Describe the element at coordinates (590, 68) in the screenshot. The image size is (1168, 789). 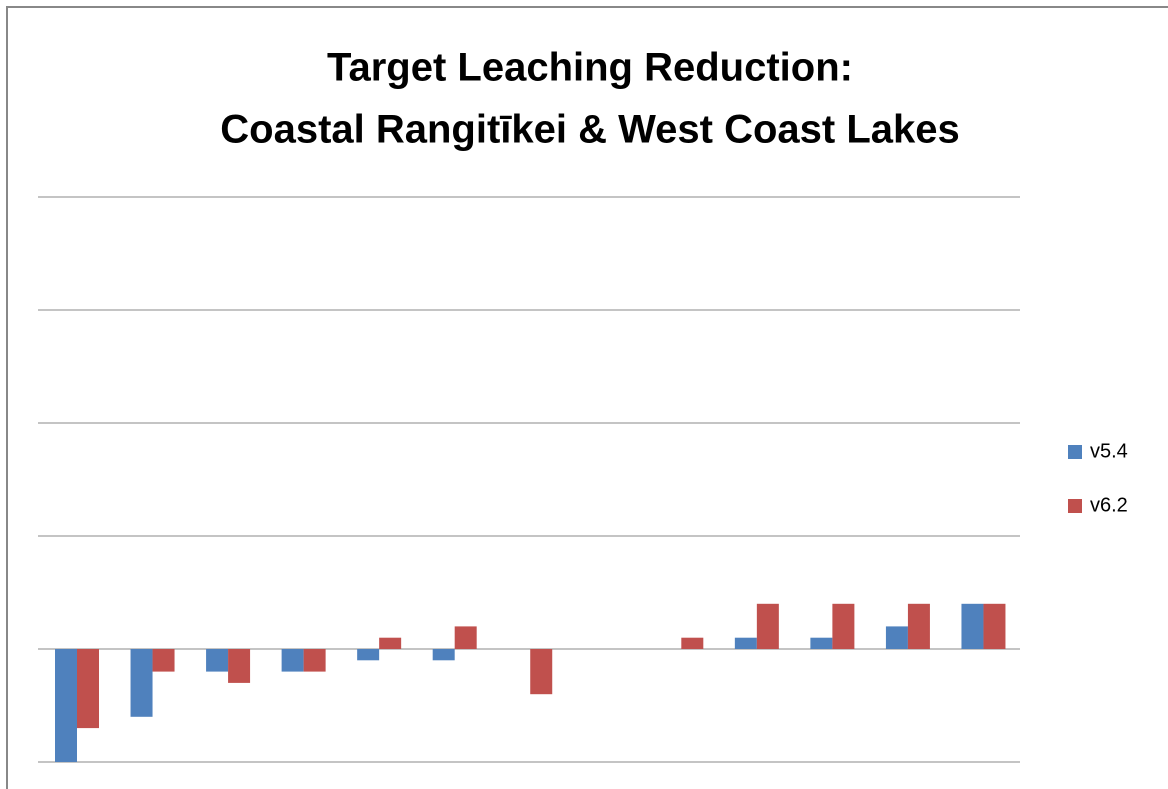
I see `chart-title: Target Leaching Reduction:` at that location.